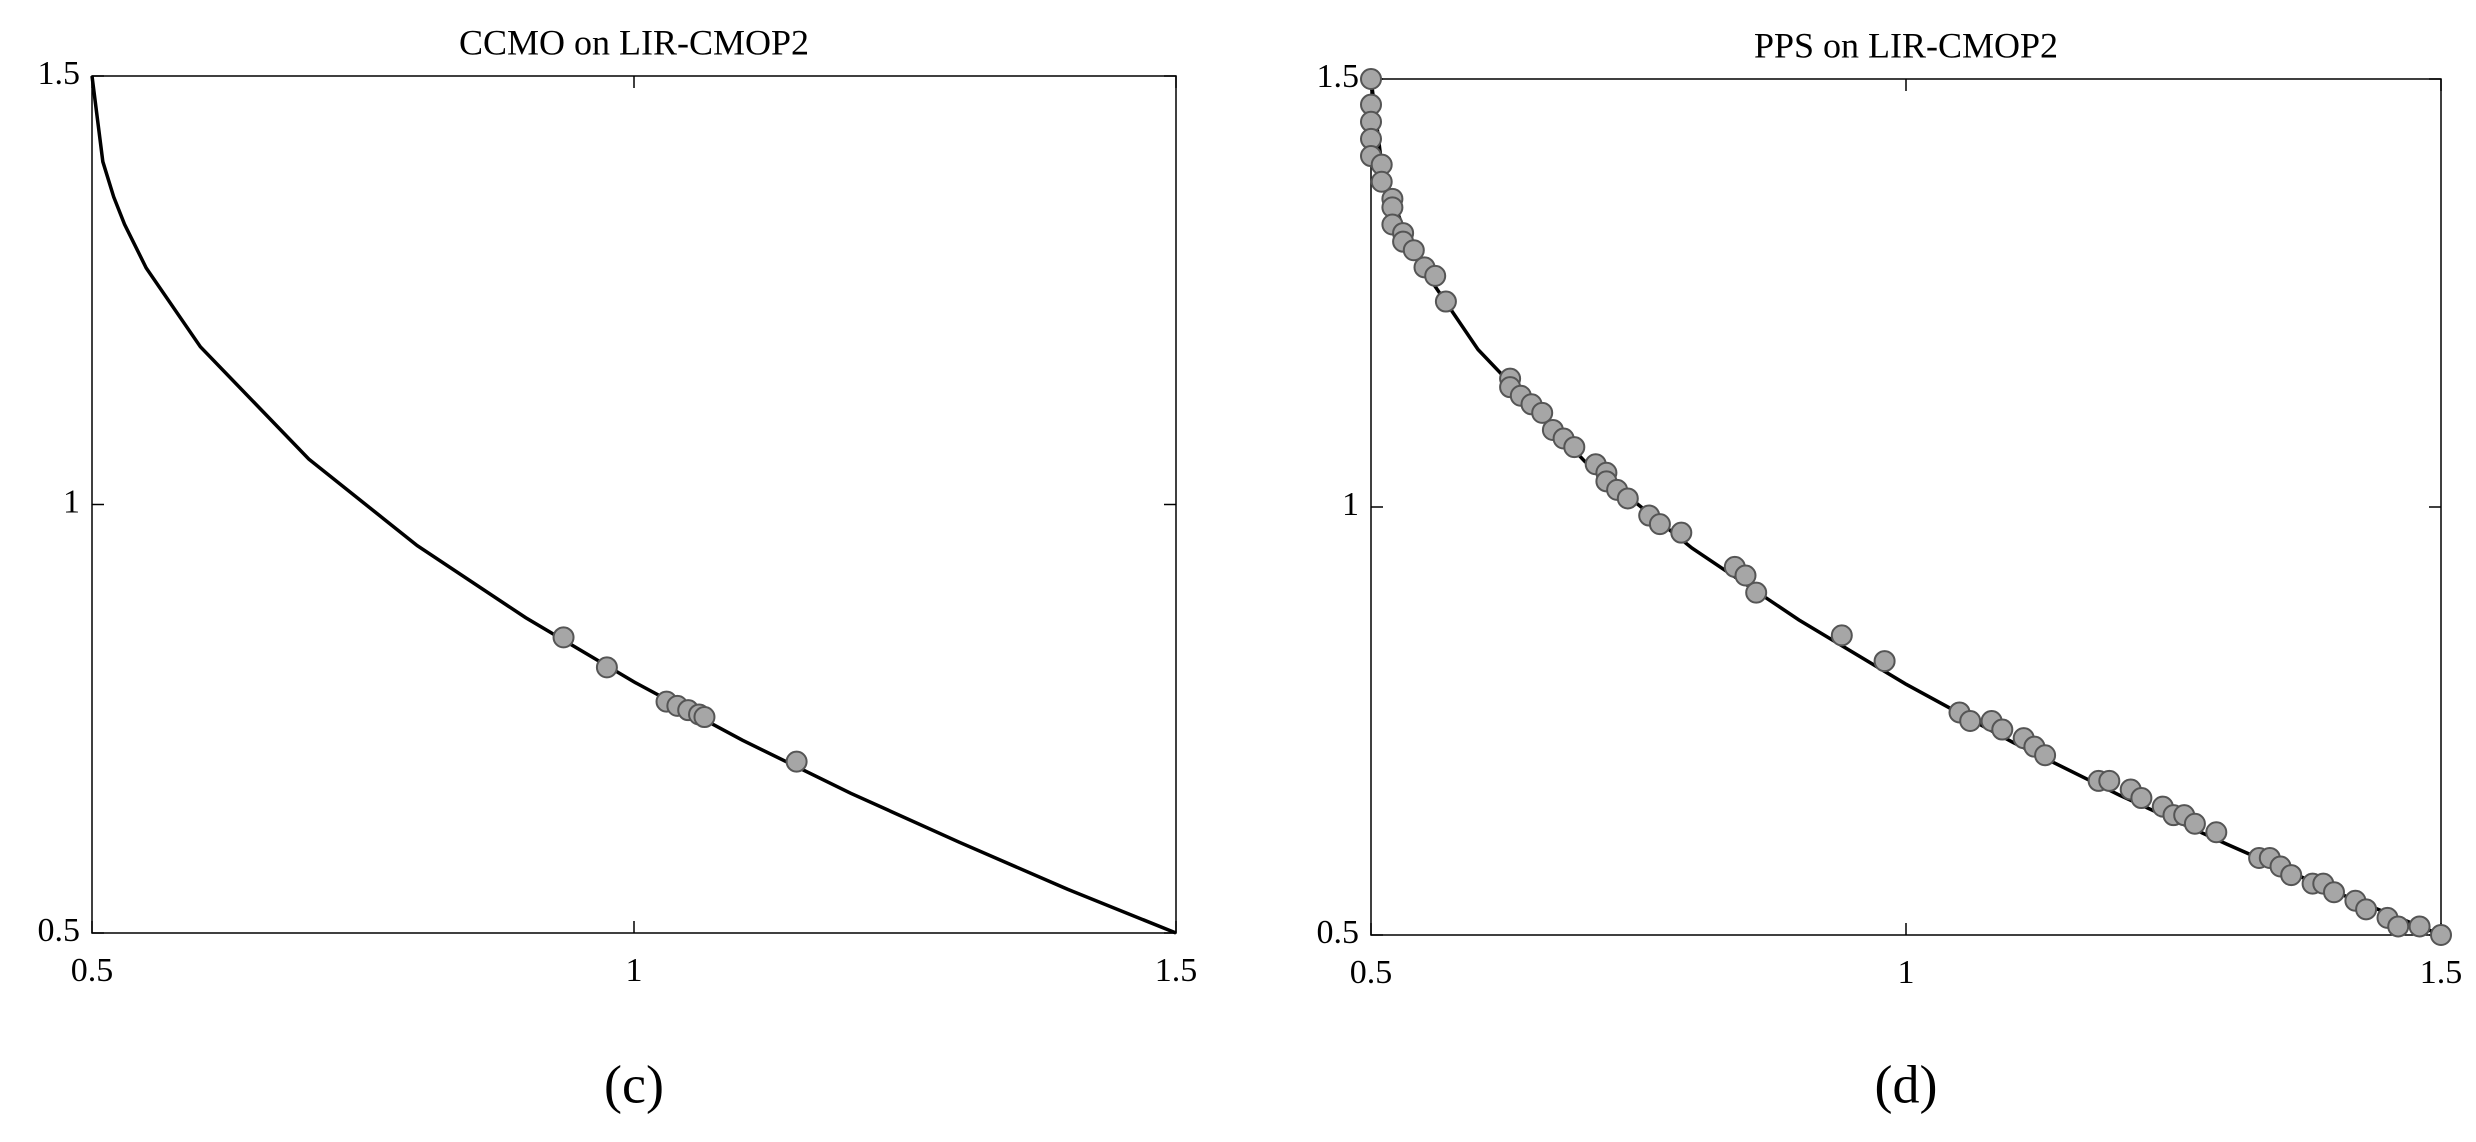 The height and width of the screenshot is (1142, 2476). I want to click on chart-title: PPS on LIR-CMOP2, so click(1906, 45).